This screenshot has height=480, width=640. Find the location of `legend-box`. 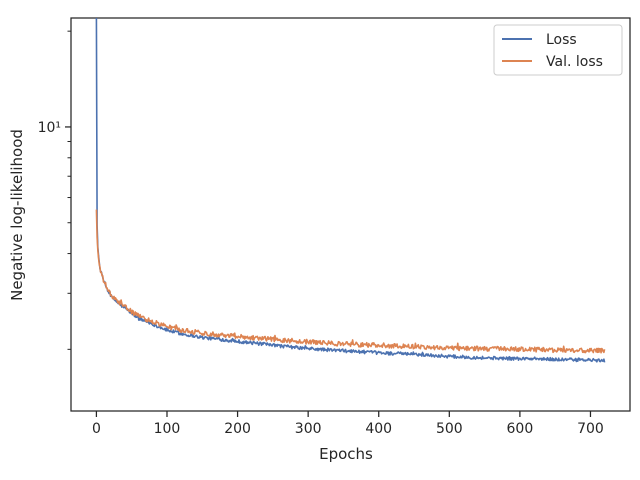

legend-box is located at coordinates (558, 50).